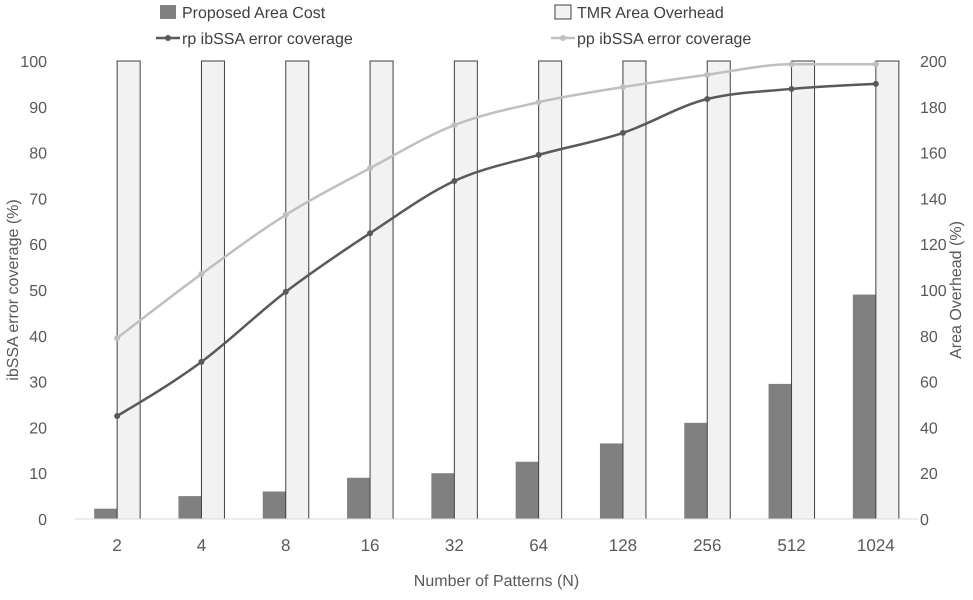 The height and width of the screenshot is (600, 973). What do you see at coordinates (538, 545) in the screenshot?
I see `x-tick-label: 64` at bounding box center [538, 545].